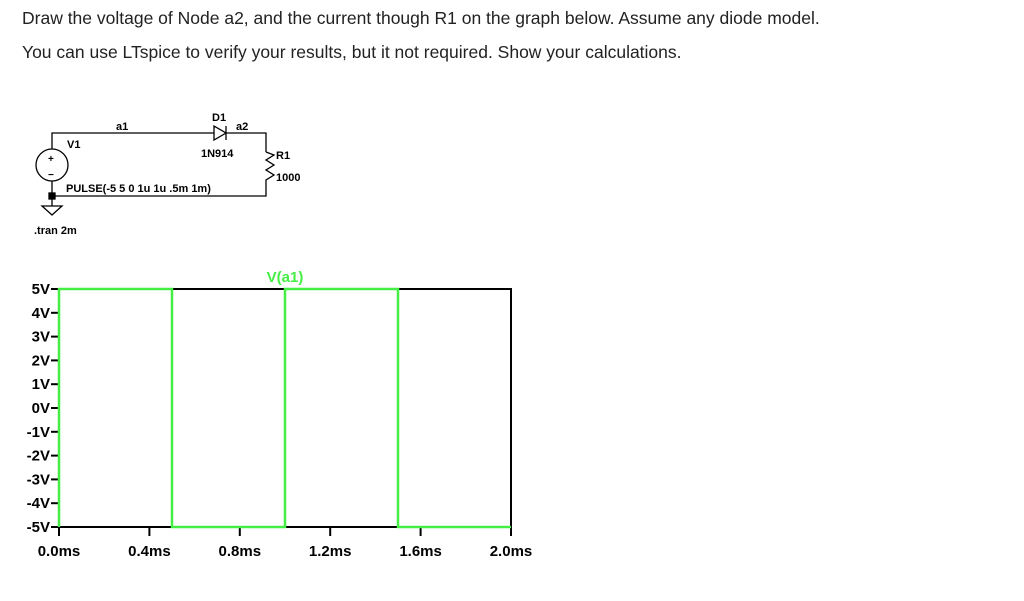 This screenshot has height=601, width=1024. I want to click on wire-a1, so click(132, 140).